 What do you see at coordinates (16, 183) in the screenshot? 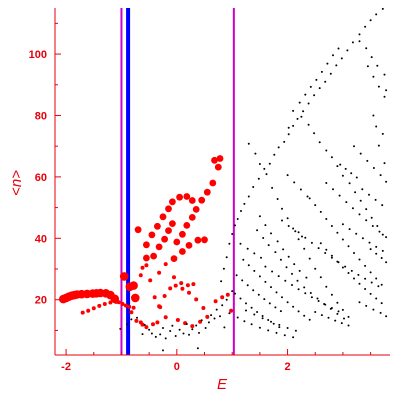
I see `y-axis-label: <n>` at bounding box center [16, 183].